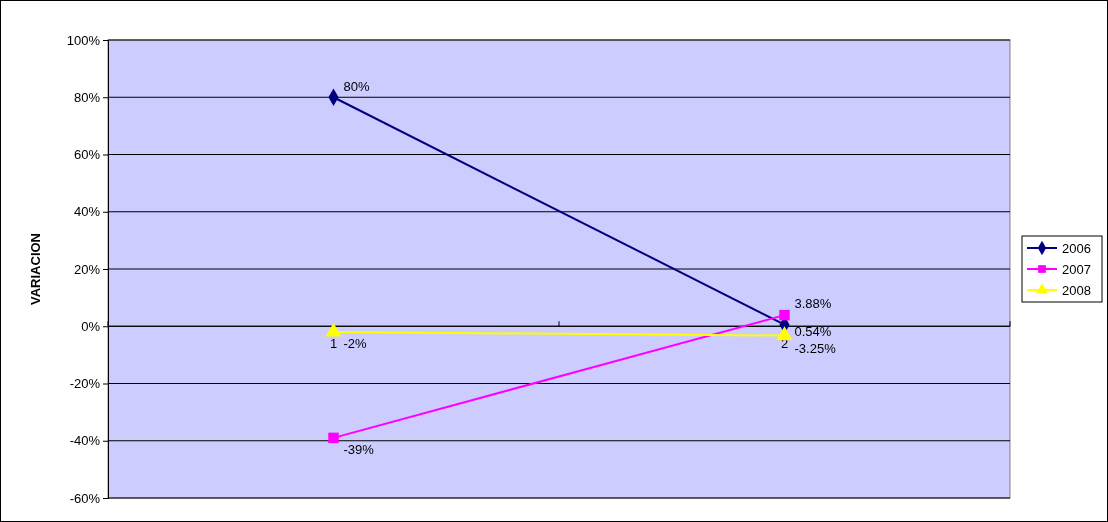 This screenshot has width=1108, height=522. I want to click on y-tick-label: 40%, so click(87, 212).